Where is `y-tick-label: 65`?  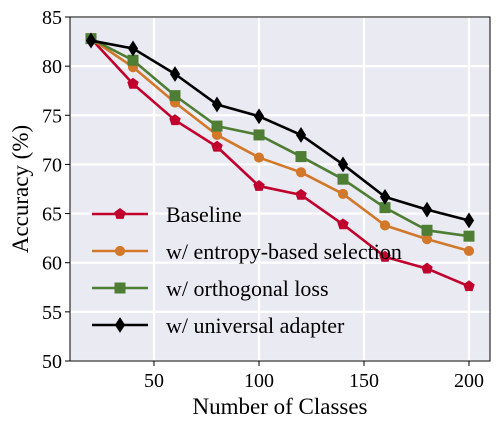 y-tick-label: 65 is located at coordinates (52, 215).